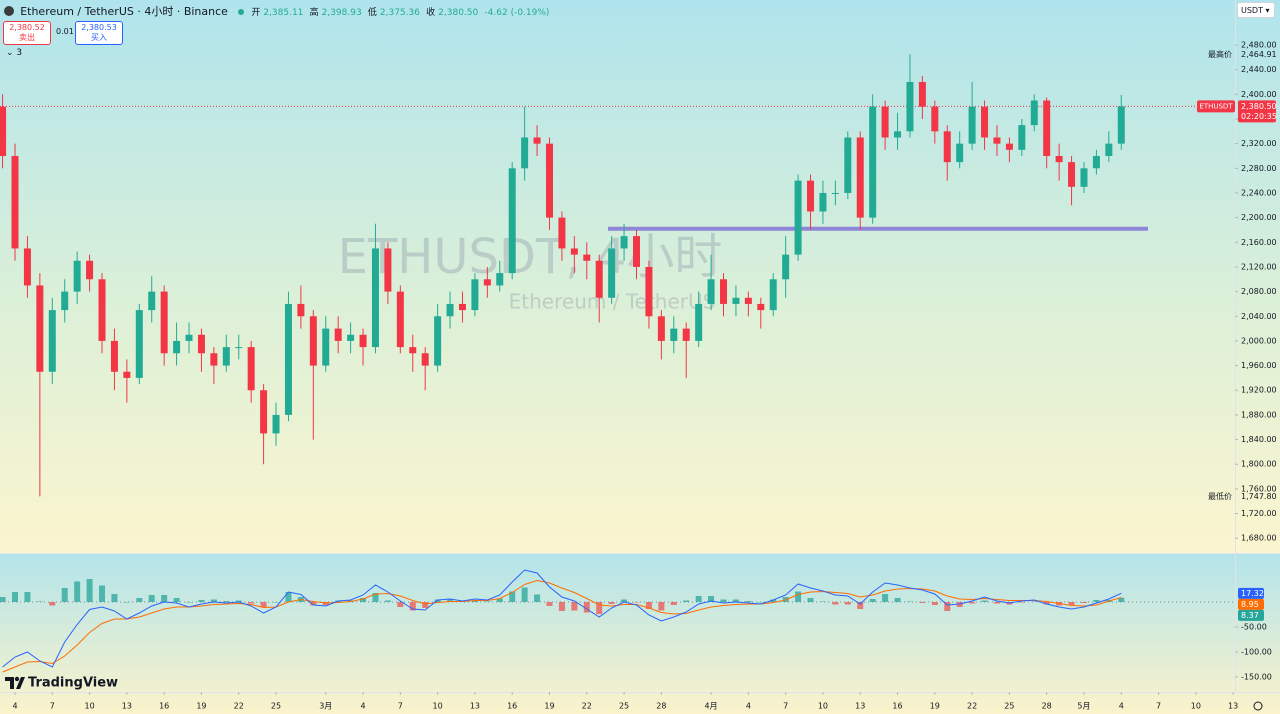 The image size is (1280, 714). Describe the element at coordinates (1259, 464) in the screenshot. I see `y-tick-label: 1,800.00` at that location.